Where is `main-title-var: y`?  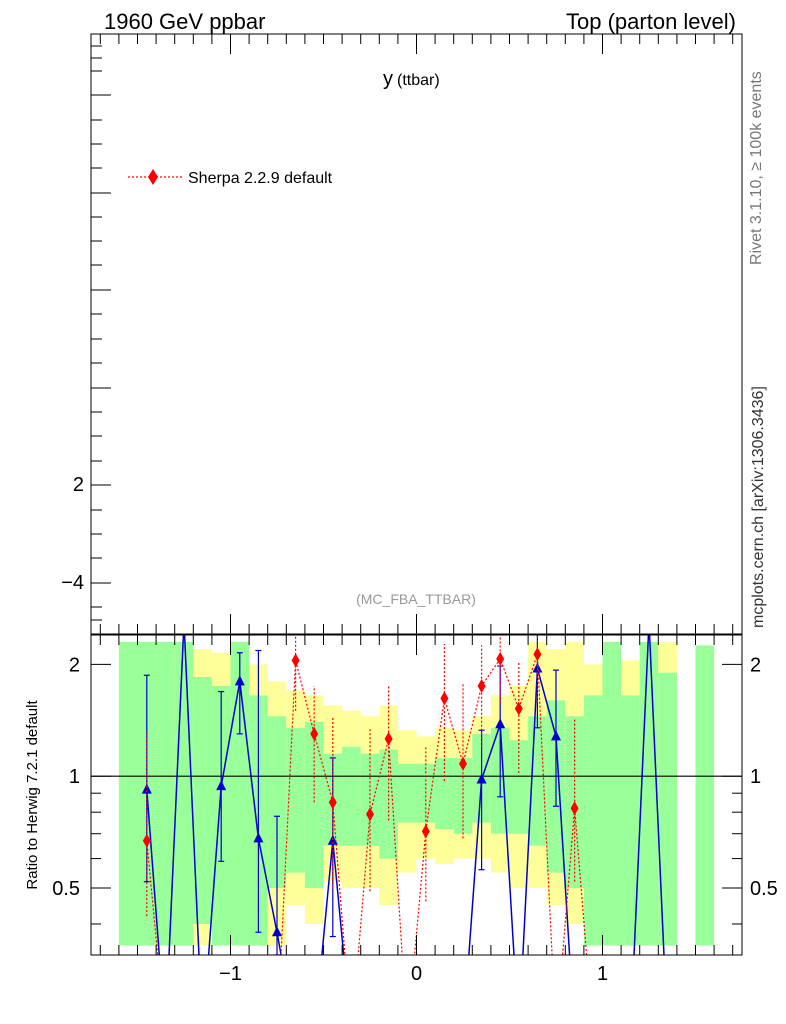 main-title-var: y is located at coordinates (388, 79).